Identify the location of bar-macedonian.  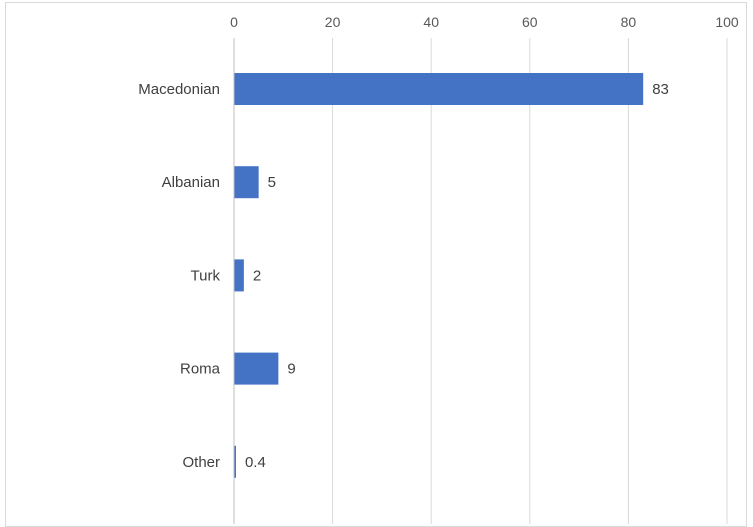
(439, 89).